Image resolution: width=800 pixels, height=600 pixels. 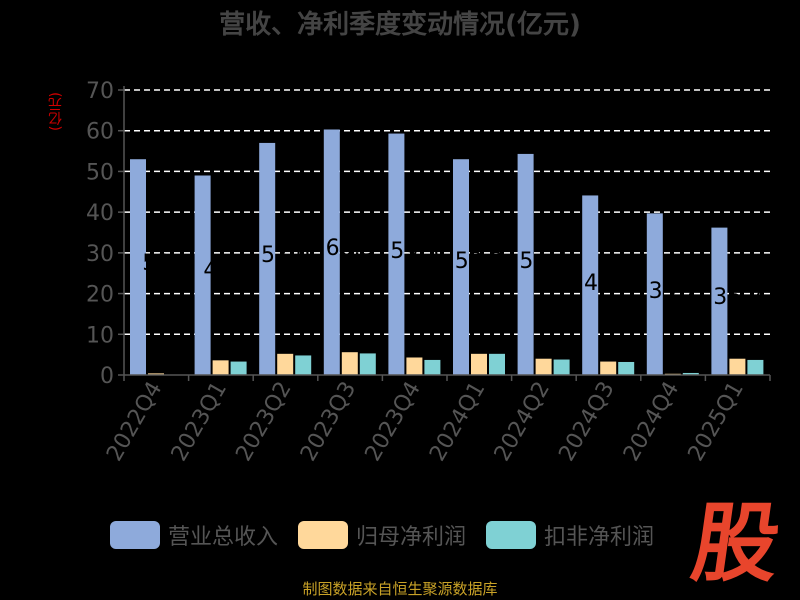 I want to click on bar-value-label: 54.4, so click(x=543, y=261).